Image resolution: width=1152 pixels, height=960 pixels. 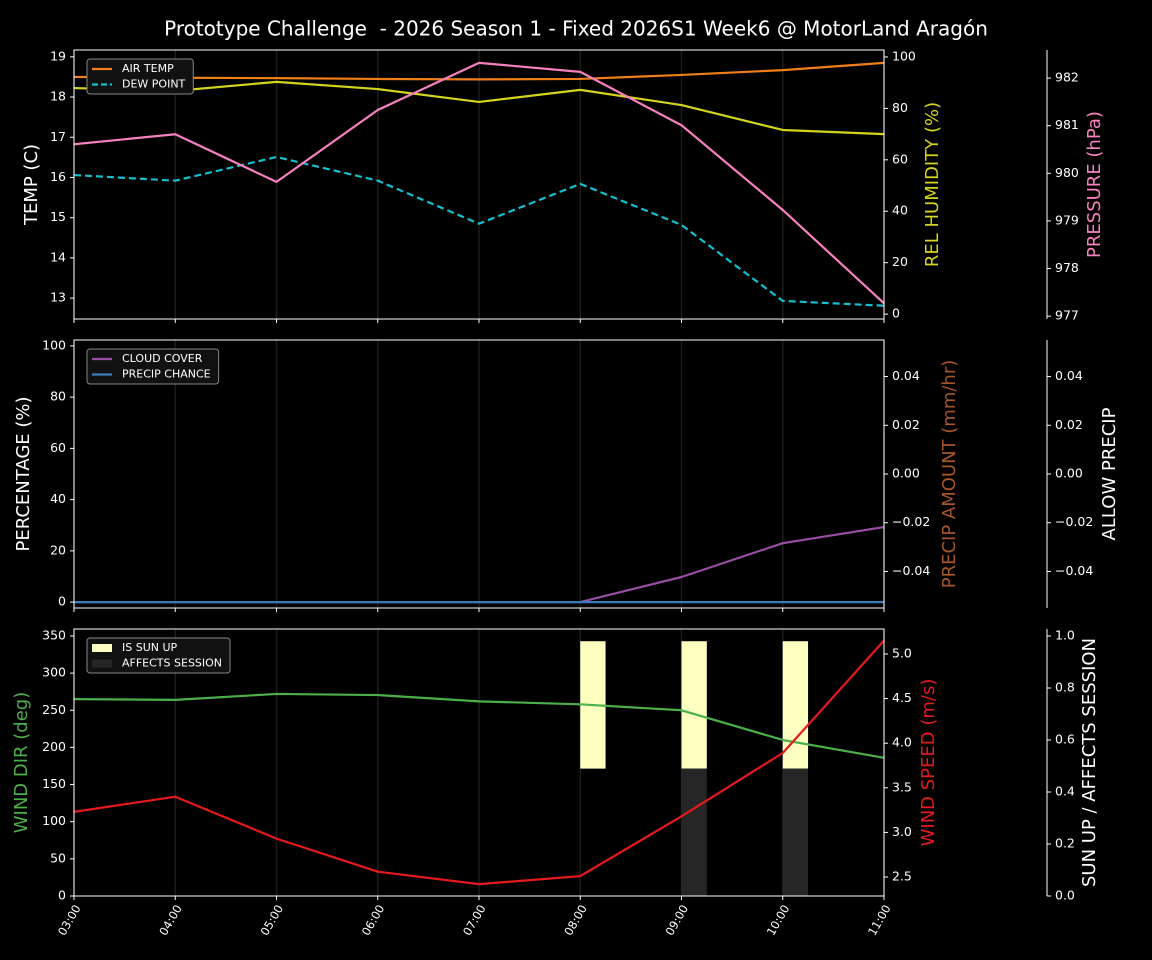 I want to click on y-tick-label: 13, so click(x=58, y=297).